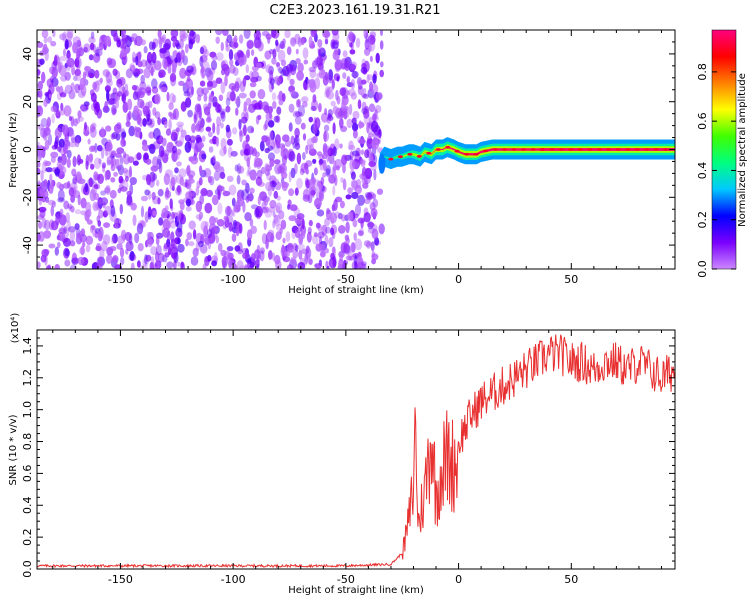 This screenshot has width=750, height=600. What do you see at coordinates (458, 279) in the screenshot?
I see `x-tick-label: 0` at bounding box center [458, 279].